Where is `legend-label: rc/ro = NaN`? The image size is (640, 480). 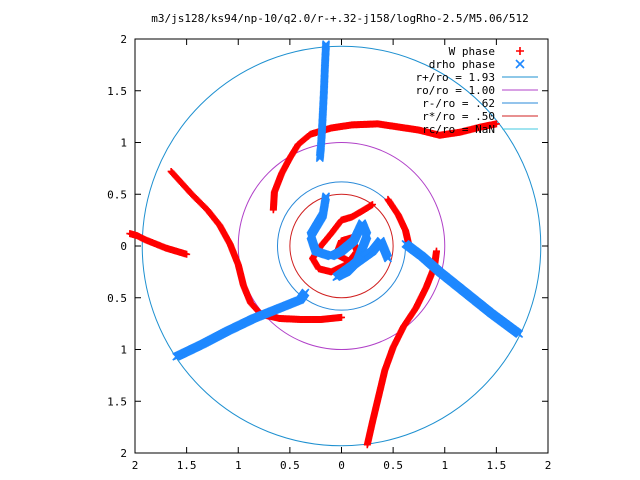 legend-label: rc/ro = NaN is located at coordinates (458, 129).